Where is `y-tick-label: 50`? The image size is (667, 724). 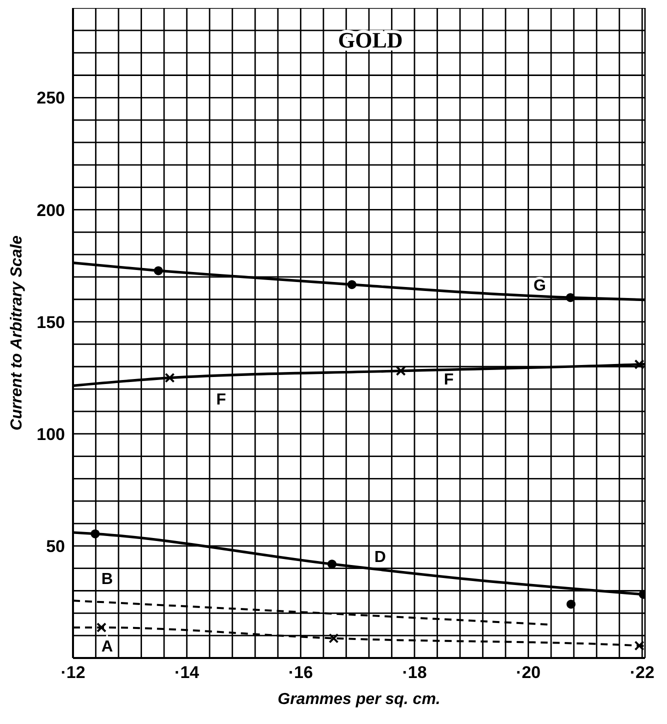
y-tick-label: 50 is located at coordinates (55, 546).